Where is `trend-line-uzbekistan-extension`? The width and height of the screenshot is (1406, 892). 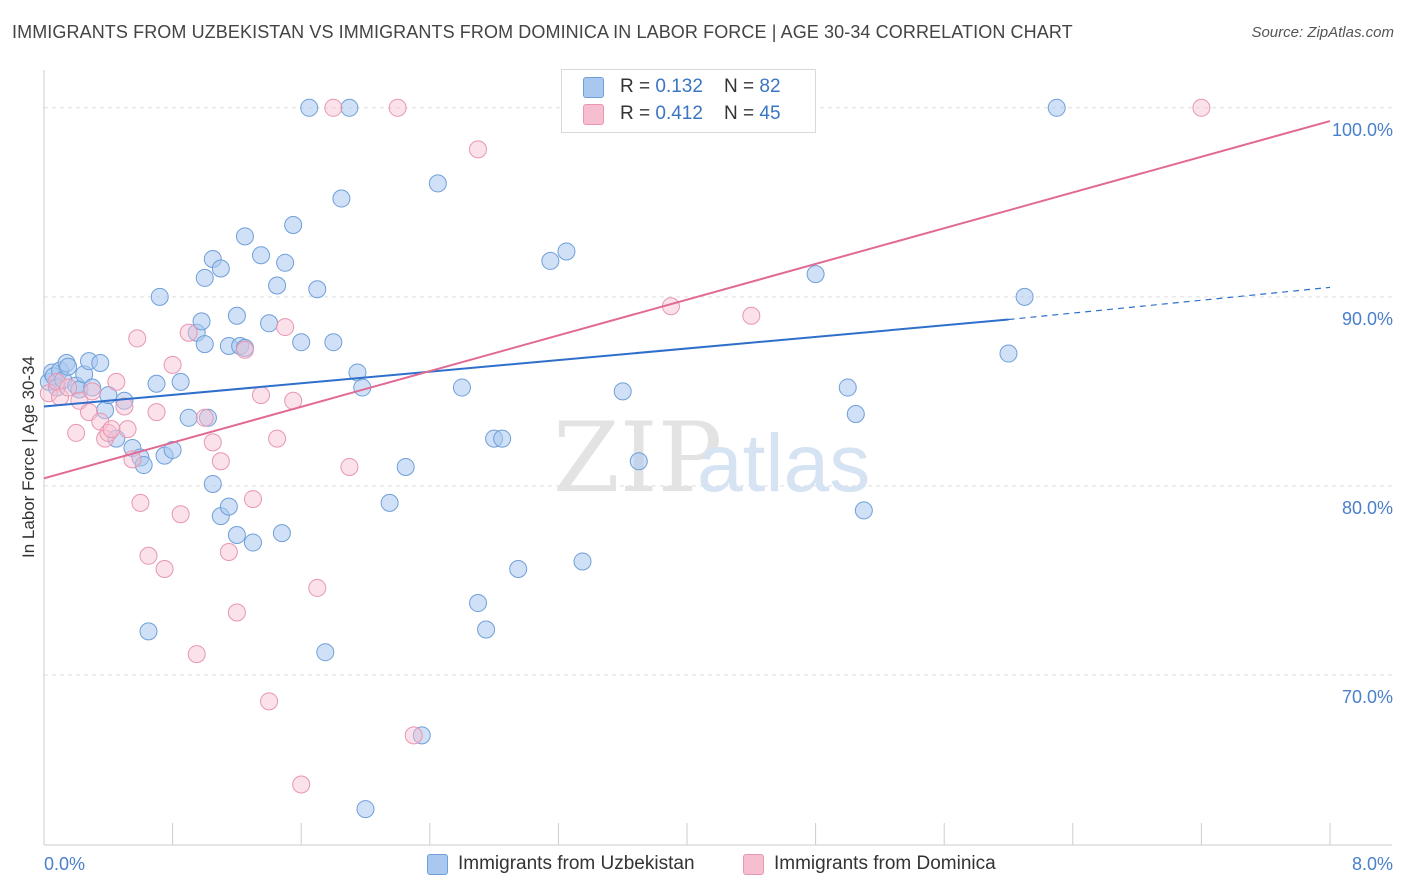 trend-line-uzbekistan-extension is located at coordinates (1169, 303).